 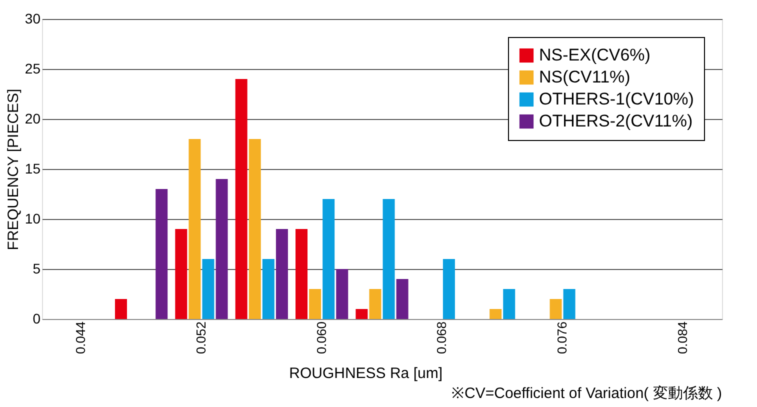 I want to click on y-tick-label: 5, so click(x=36, y=268).